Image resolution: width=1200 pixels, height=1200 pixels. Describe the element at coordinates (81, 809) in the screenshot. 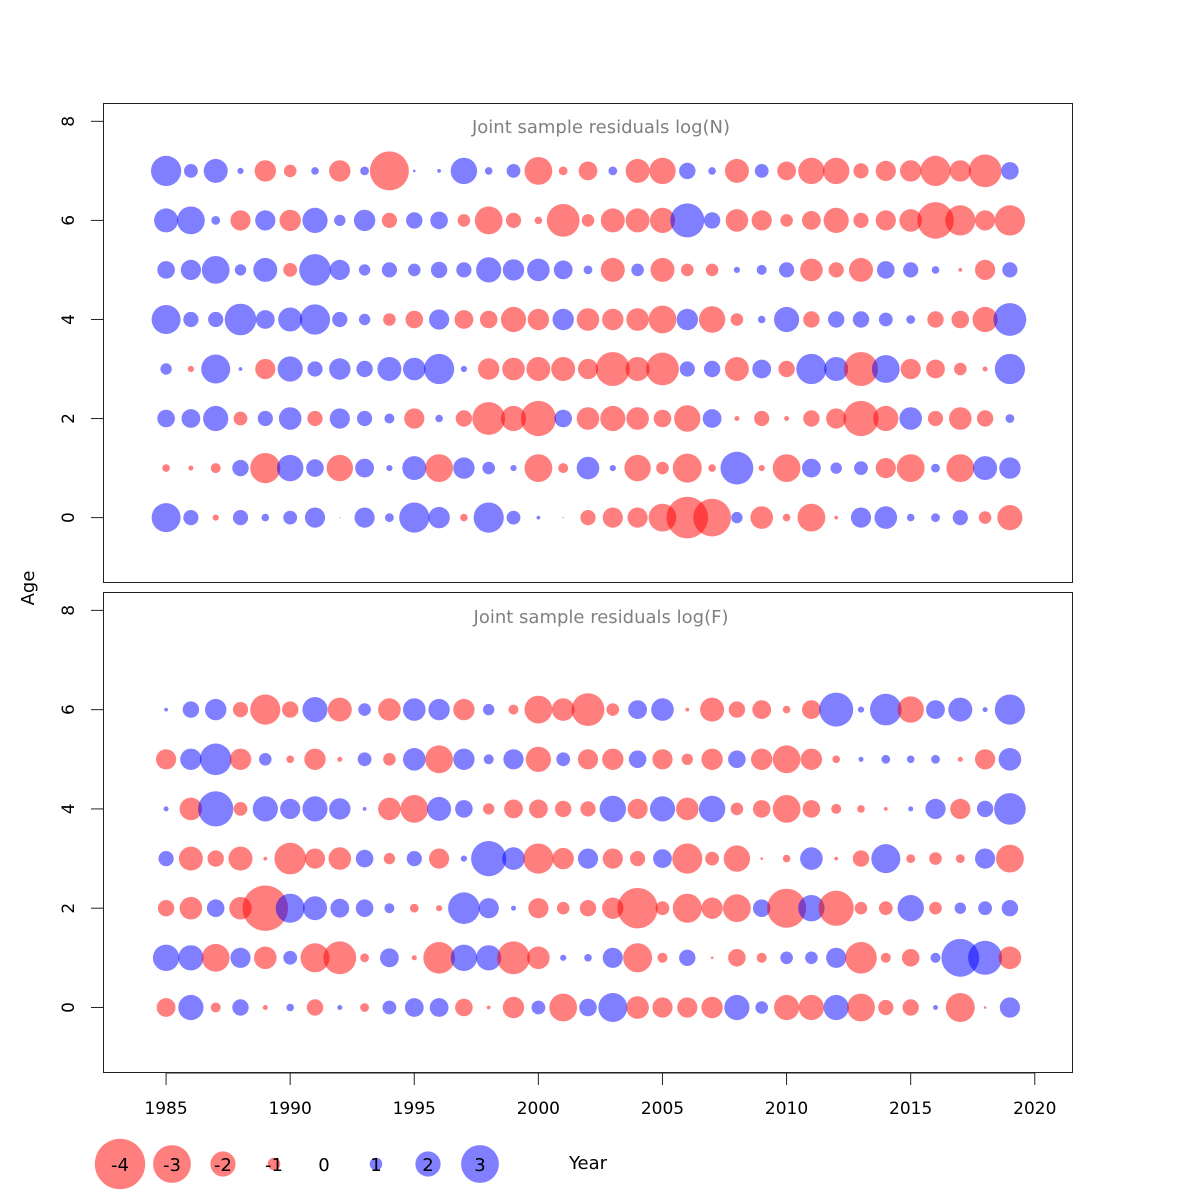

I see `panel-log-f-y-axis: 0 2 4 6 8` at that location.